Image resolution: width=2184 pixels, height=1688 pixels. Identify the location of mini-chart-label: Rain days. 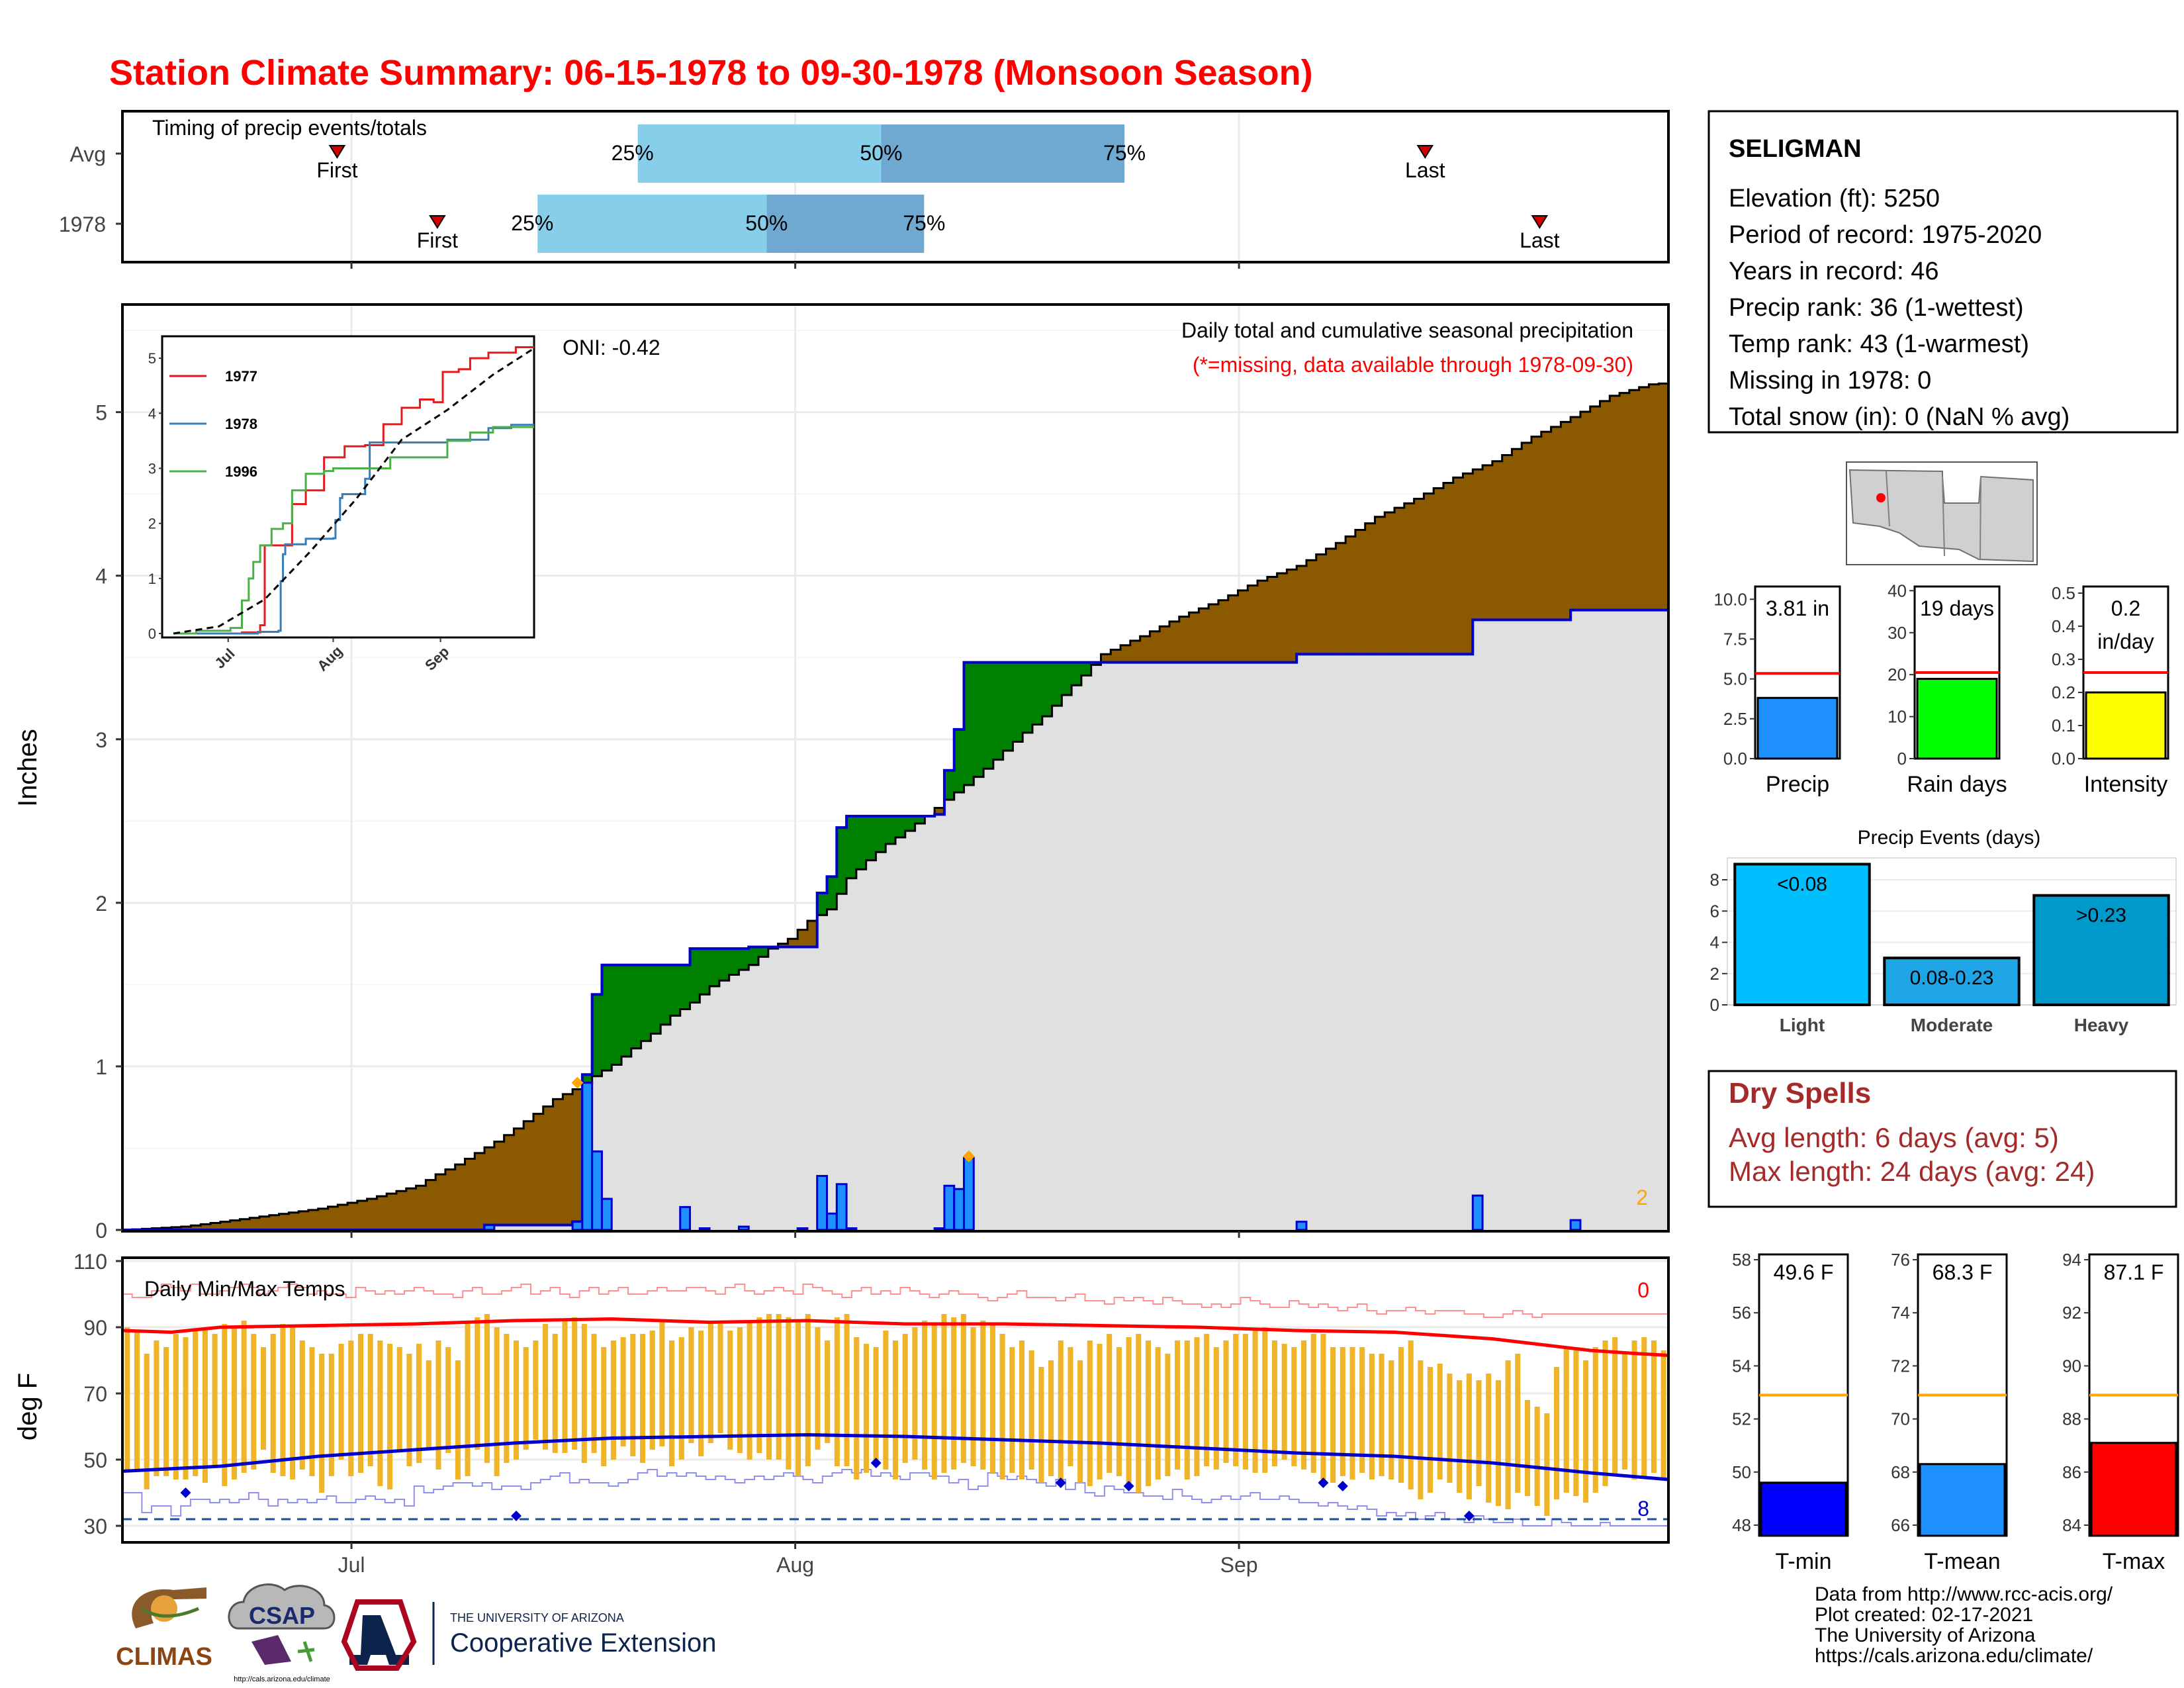
(1957, 784).